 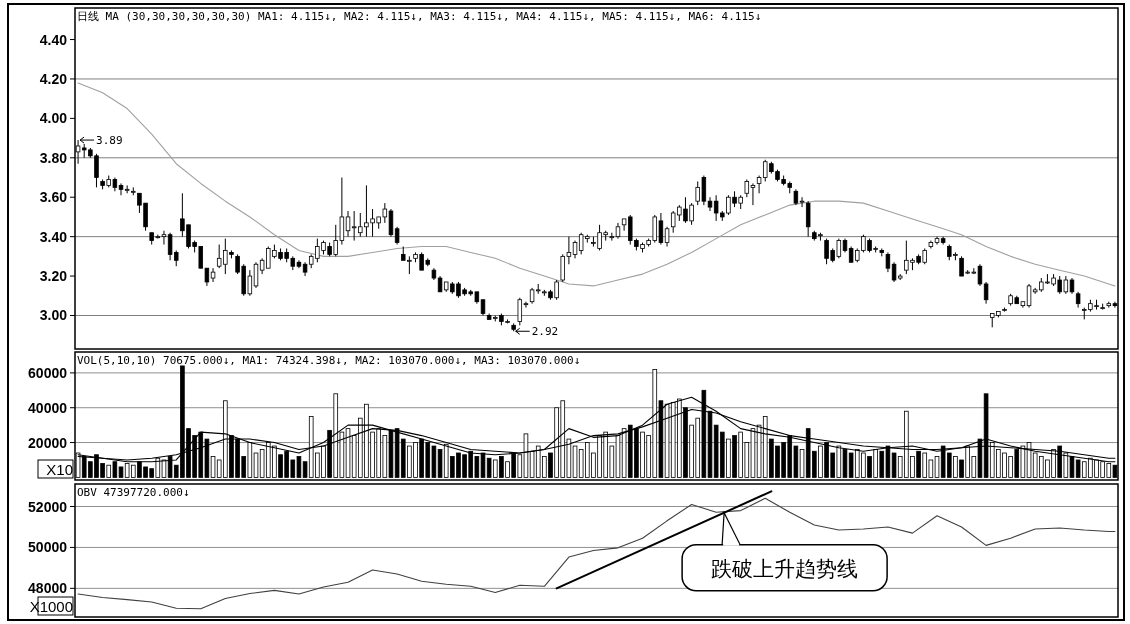 What do you see at coordinates (53, 276) in the screenshot?
I see `y-tick-label: 3.20` at bounding box center [53, 276].